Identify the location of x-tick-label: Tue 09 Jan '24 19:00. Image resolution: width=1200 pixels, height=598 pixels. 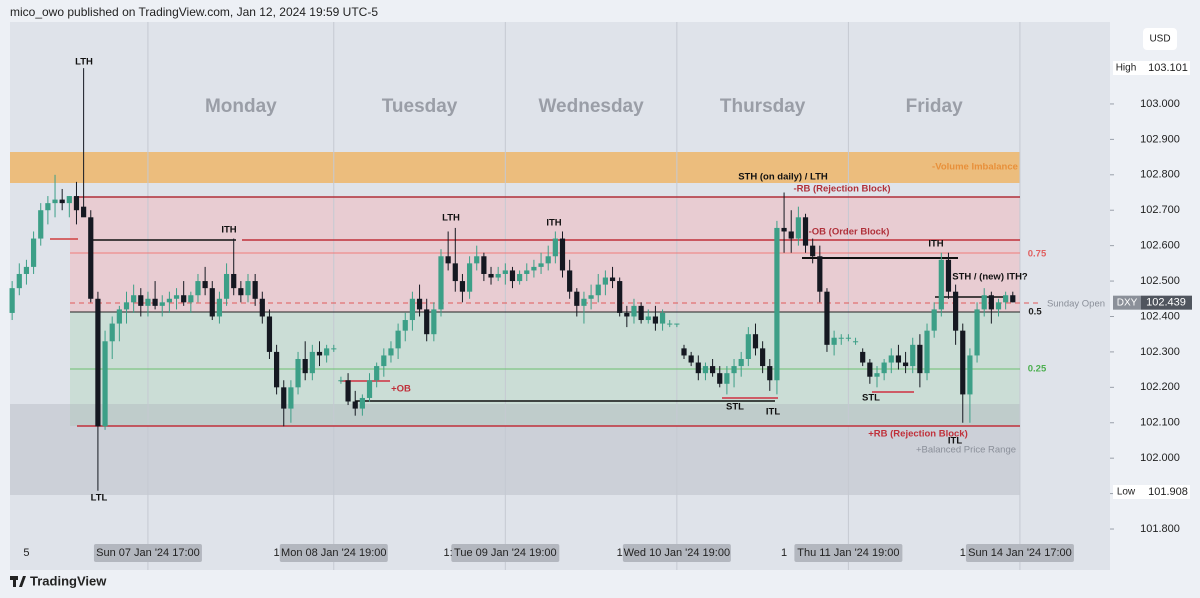
(505, 553).